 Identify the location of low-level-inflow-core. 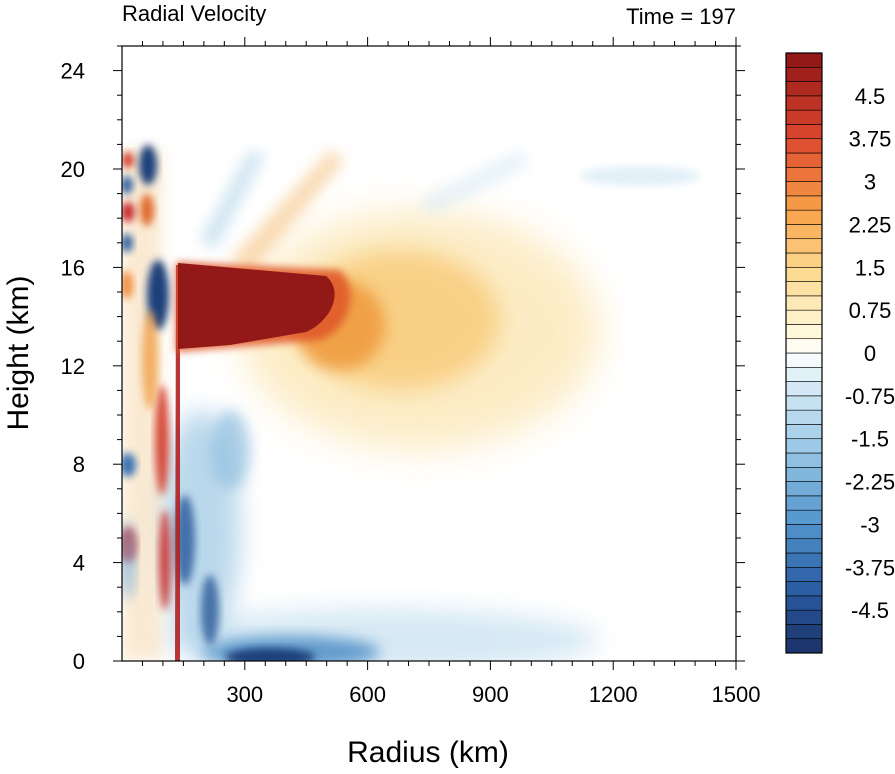
(270, 654).